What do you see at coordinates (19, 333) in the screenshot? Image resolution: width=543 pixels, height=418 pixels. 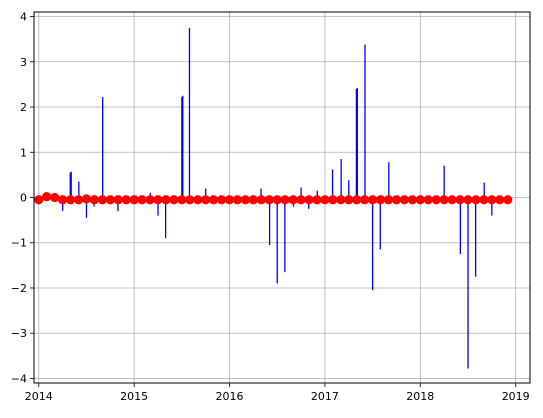 I see `y-tick-label: −3` at bounding box center [19, 333].